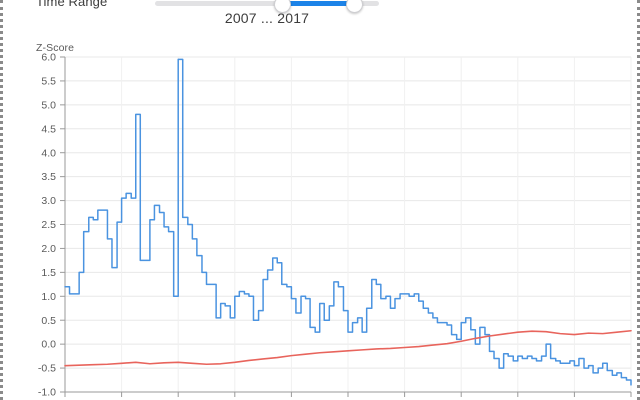 Image resolution: width=640 pixels, height=400 pixels. Describe the element at coordinates (48, 297) in the screenshot. I see `svg-text: 1.0` at that location.